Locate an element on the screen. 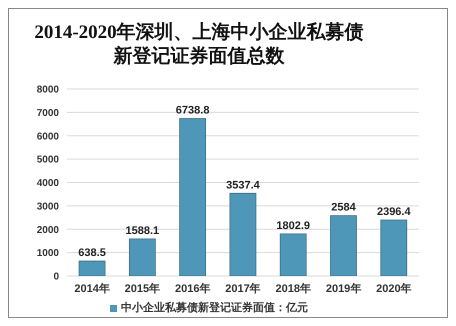 This screenshot has width=456, height=326. y-tick-label: 2000 is located at coordinates (48, 230).